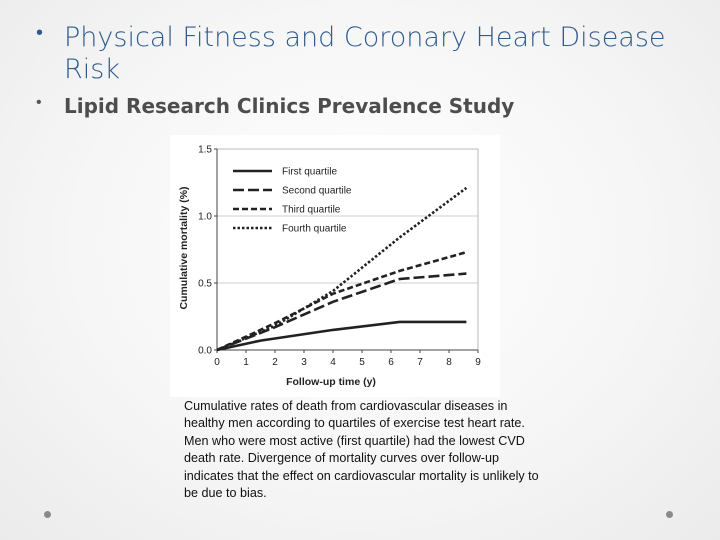 The height and width of the screenshot is (540, 720). I want to click on x-tick-label: 0, so click(217, 362).